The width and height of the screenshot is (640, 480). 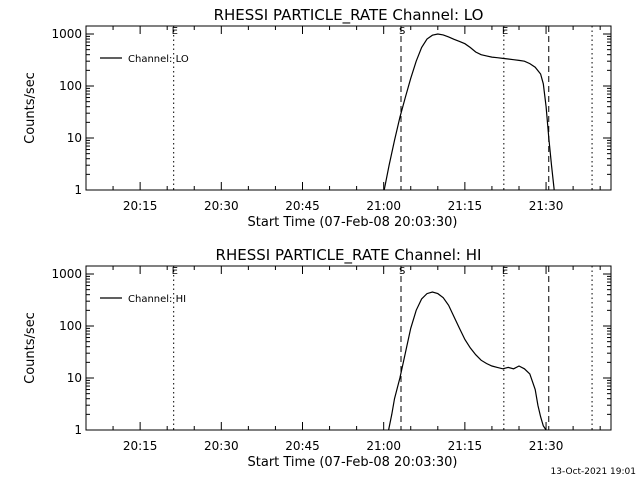 What do you see at coordinates (593, 472) in the screenshot?
I see `generation-timestamp: 13-Oct-2021 19:01` at bounding box center [593, 472].